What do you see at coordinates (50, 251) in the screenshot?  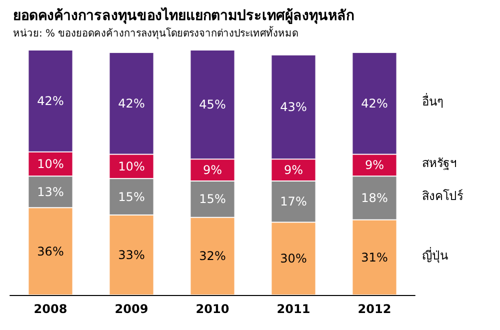 I see `data-label: 36%` at bounding box center [50, 251].